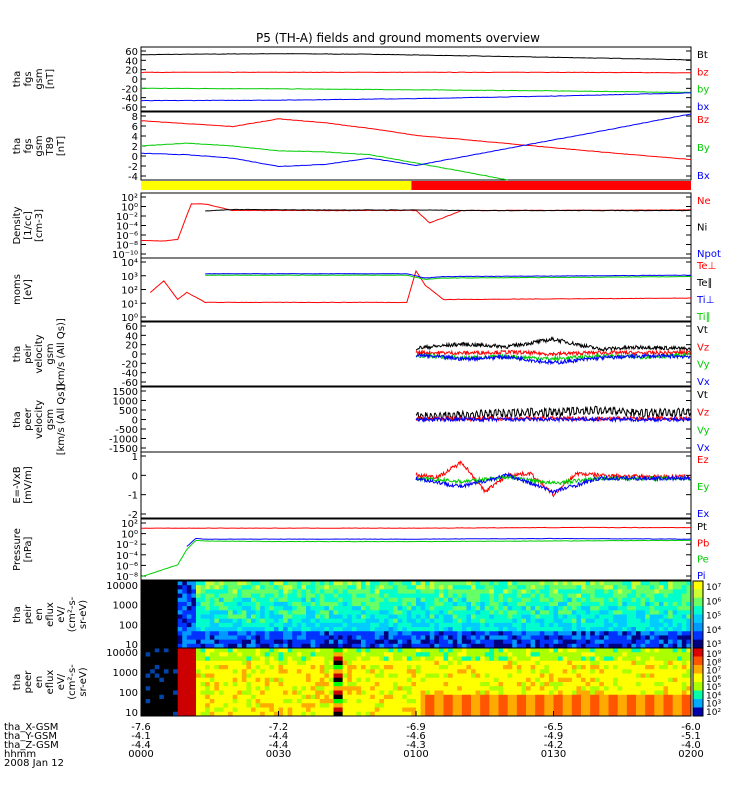 The height and width of the screenshot is (800, 750). Describe the element at coordinates (698, 602) in the screenshot. I see `colorbar-segment` at that location.